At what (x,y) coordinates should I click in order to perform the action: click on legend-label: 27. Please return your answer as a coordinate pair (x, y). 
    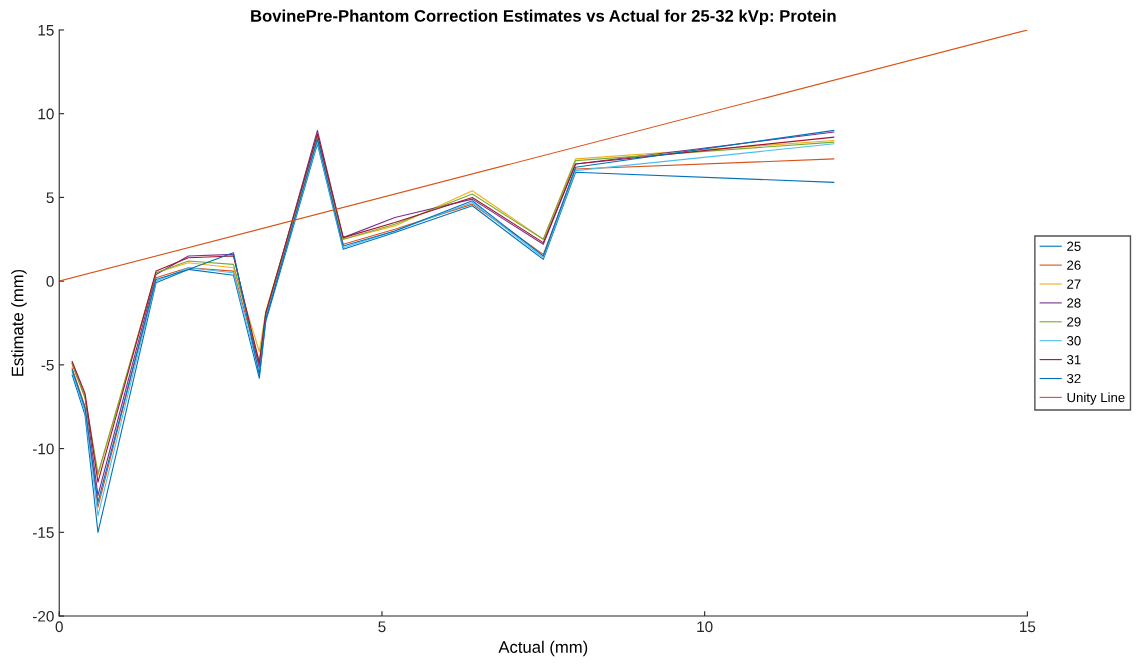
    Looking at the image, I should click on (1074, 284).